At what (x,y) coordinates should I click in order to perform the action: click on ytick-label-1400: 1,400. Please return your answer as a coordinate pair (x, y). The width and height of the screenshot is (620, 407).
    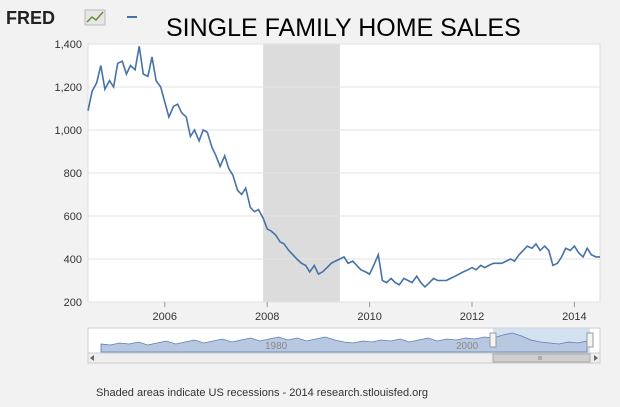
    Looking at the image, I should click on (68, 45).